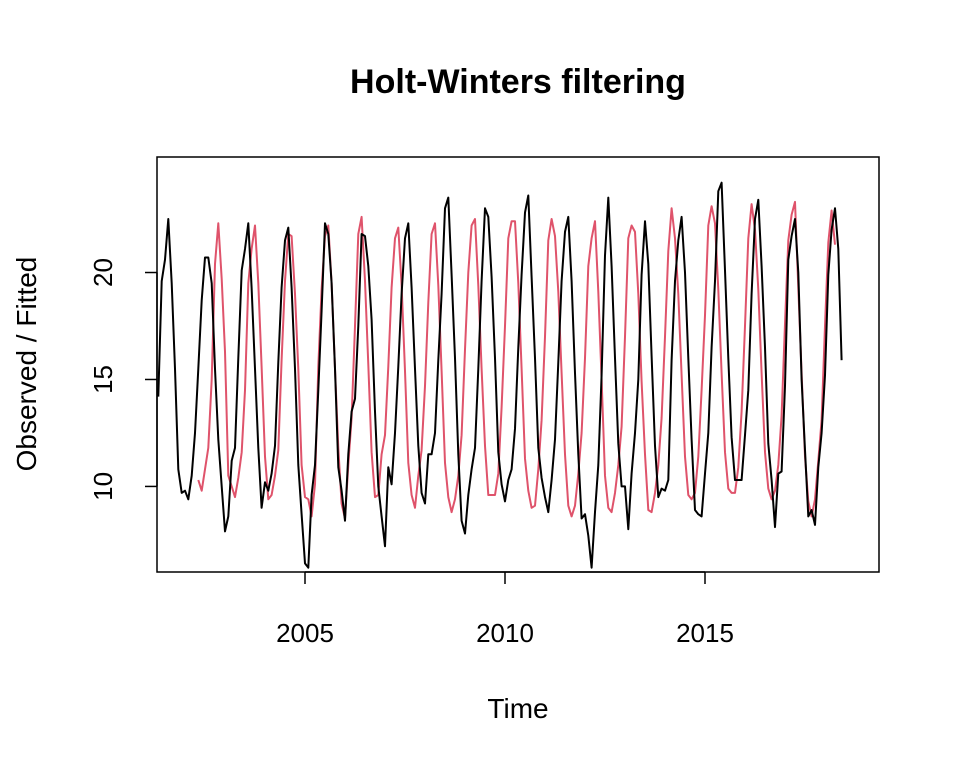 This screenshot has height=768, width=960. Describe the element at coordinates (705, 633) in the screenshot. I see `x-tick-label: 2015` at that location.